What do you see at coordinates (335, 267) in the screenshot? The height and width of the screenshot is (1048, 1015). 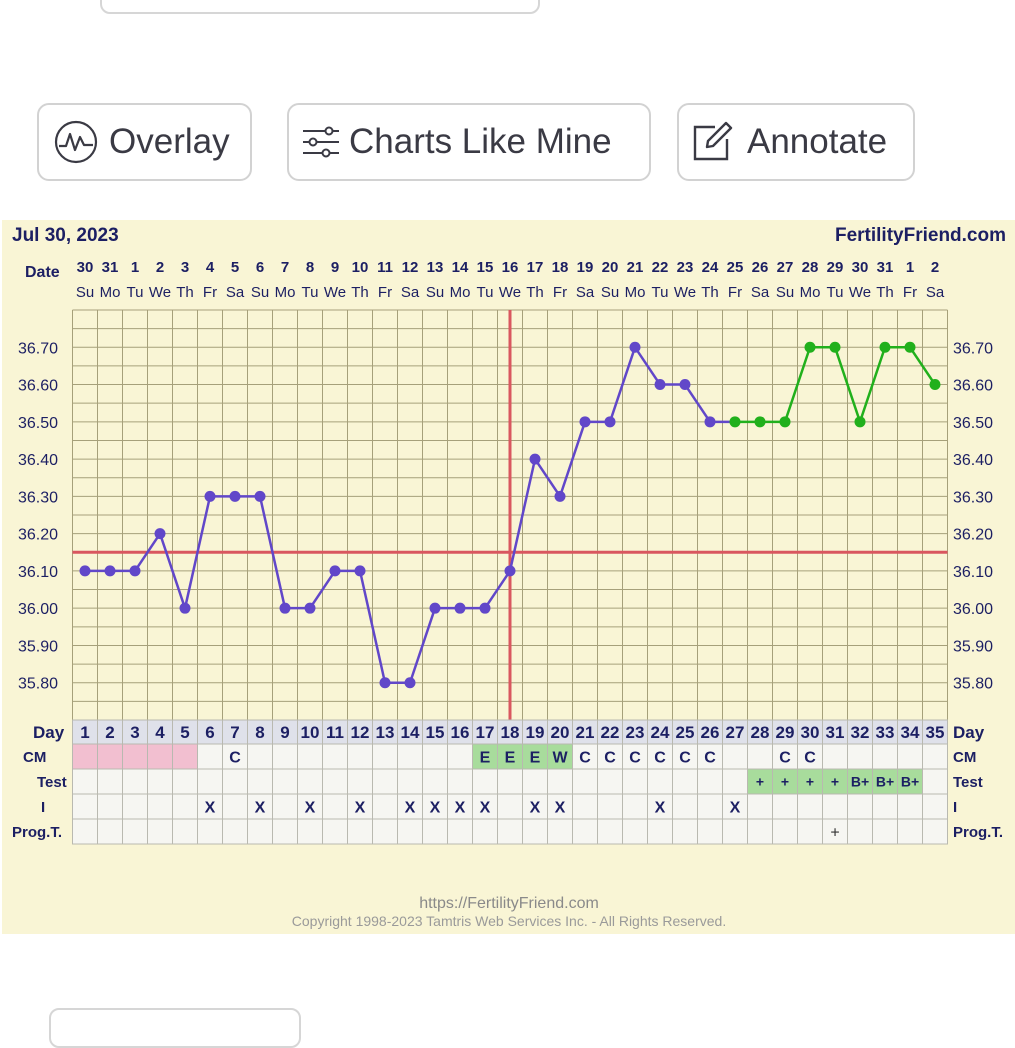 I see `date-label: 9` at bounding box center [335, 267].